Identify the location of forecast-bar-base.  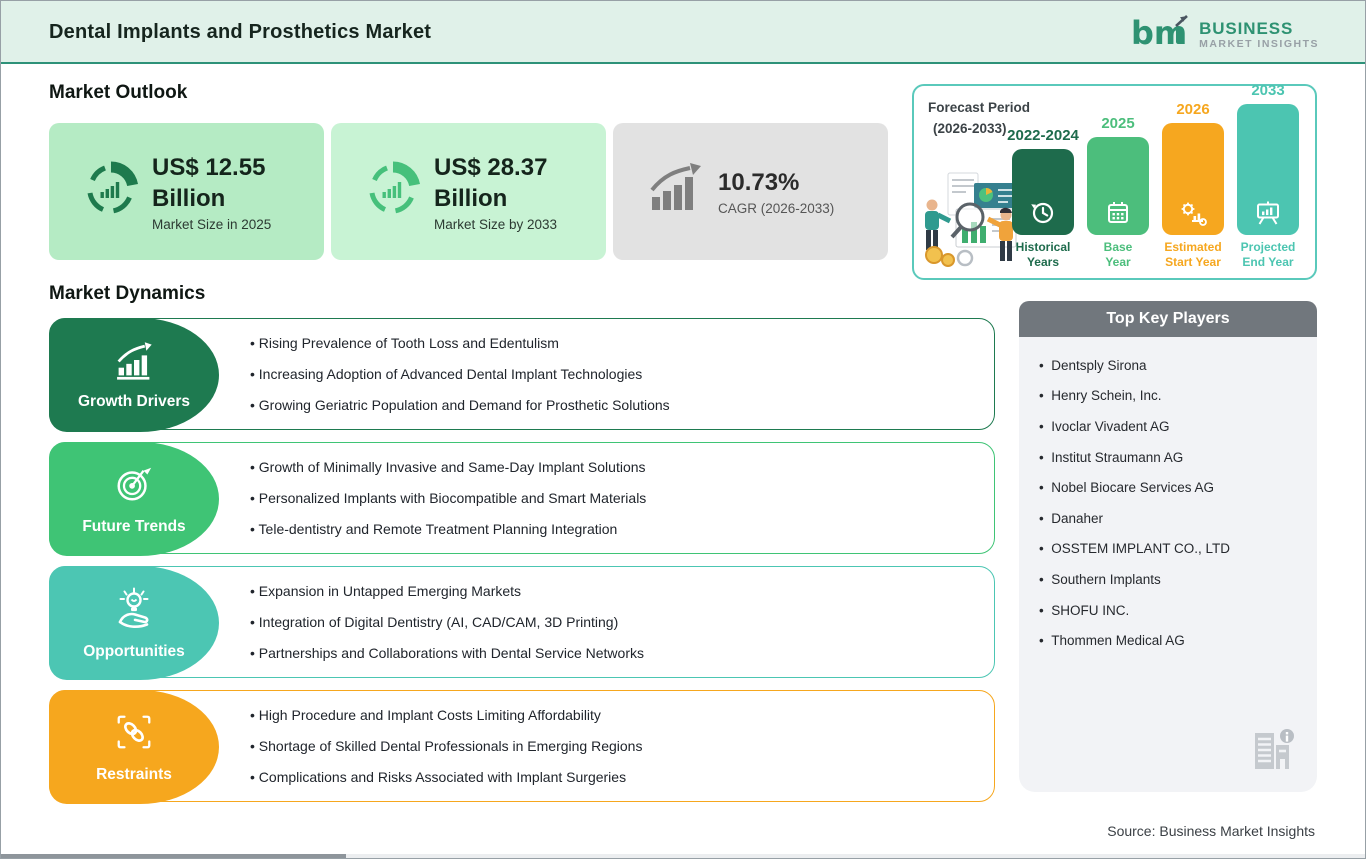
(1118, 186).